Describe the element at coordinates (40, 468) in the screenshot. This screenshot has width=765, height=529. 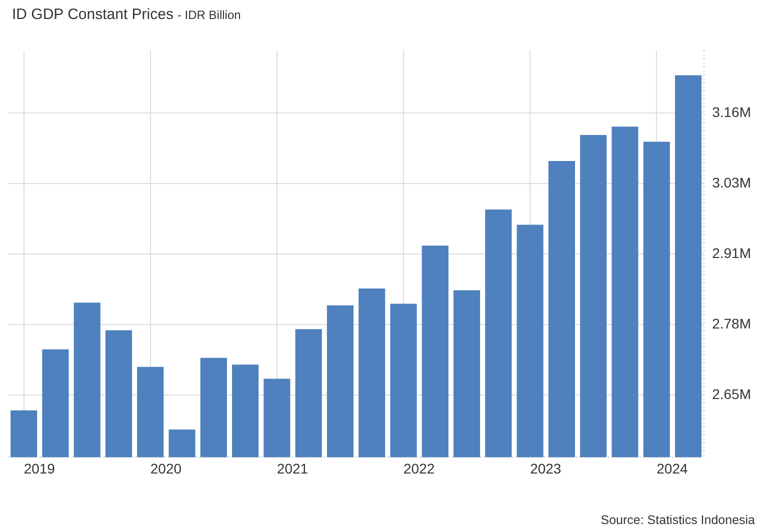
I see `x-tick-label: 2019` at that location.